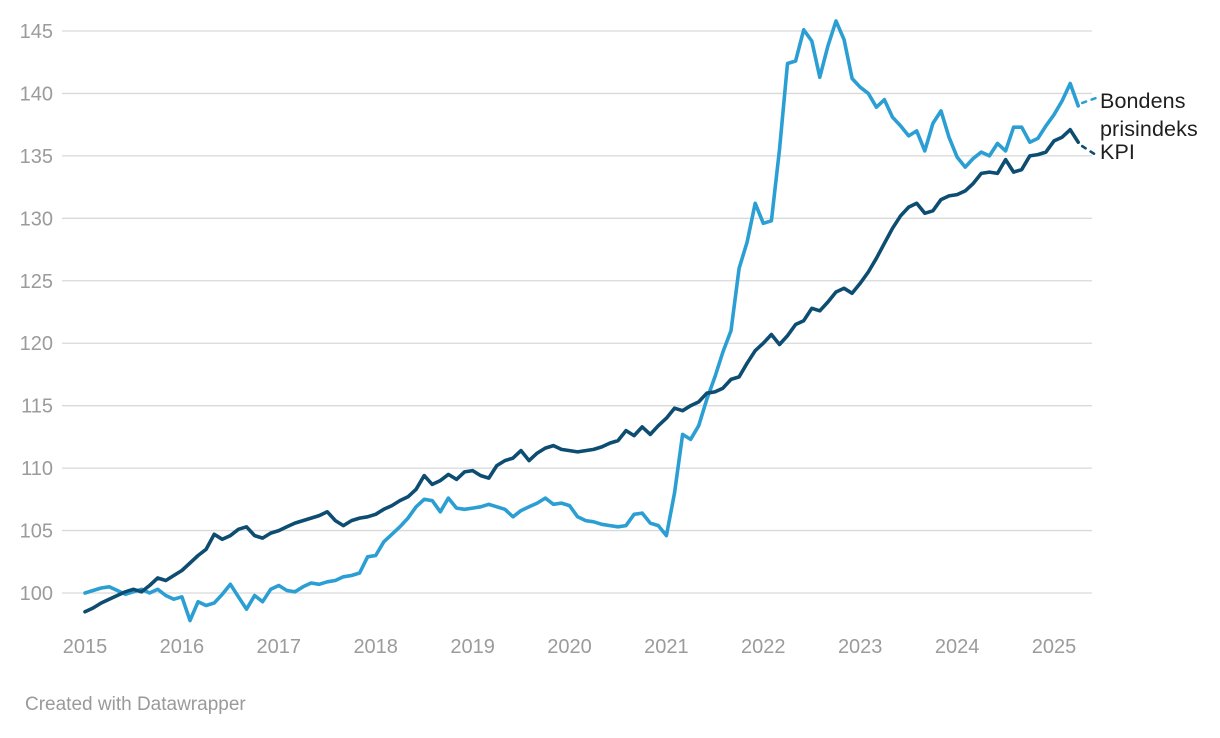 This screenshot has height=738, width=1220. What do you see at coordinates (1054, 647) in the screenshot?
I see `x-axis-tick-label-2025: 2025` at bounding box center [1054, 647].